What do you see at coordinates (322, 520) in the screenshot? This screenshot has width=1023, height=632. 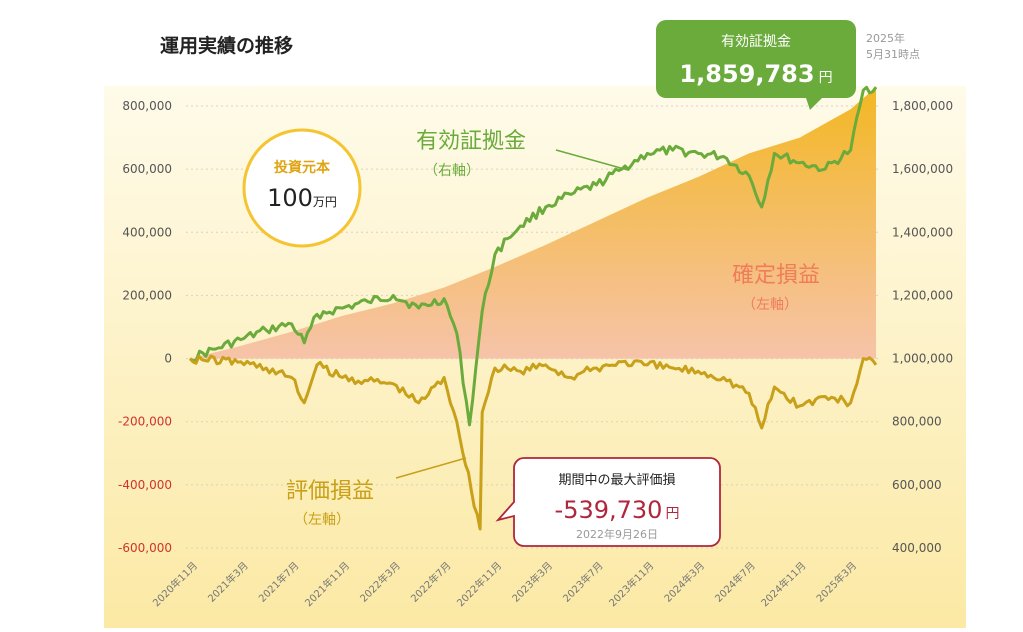 I see `unrealized-axis-label: （左軸）` at bounding box center [322, 520].